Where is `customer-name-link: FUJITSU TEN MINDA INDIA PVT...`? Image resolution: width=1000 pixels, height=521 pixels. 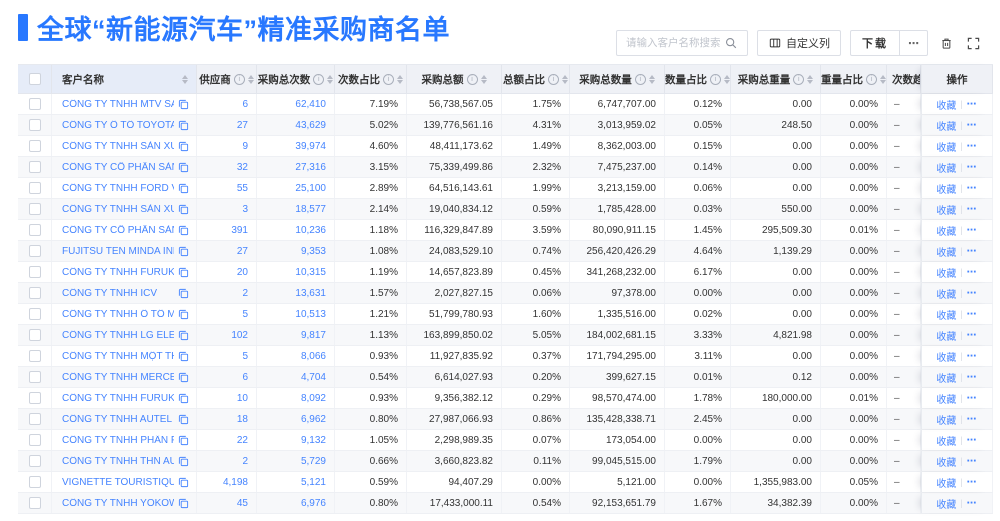 customer-name-link: FUJITSU TEN MINDA INDIA PVT... is located at coordinates (118, 251).